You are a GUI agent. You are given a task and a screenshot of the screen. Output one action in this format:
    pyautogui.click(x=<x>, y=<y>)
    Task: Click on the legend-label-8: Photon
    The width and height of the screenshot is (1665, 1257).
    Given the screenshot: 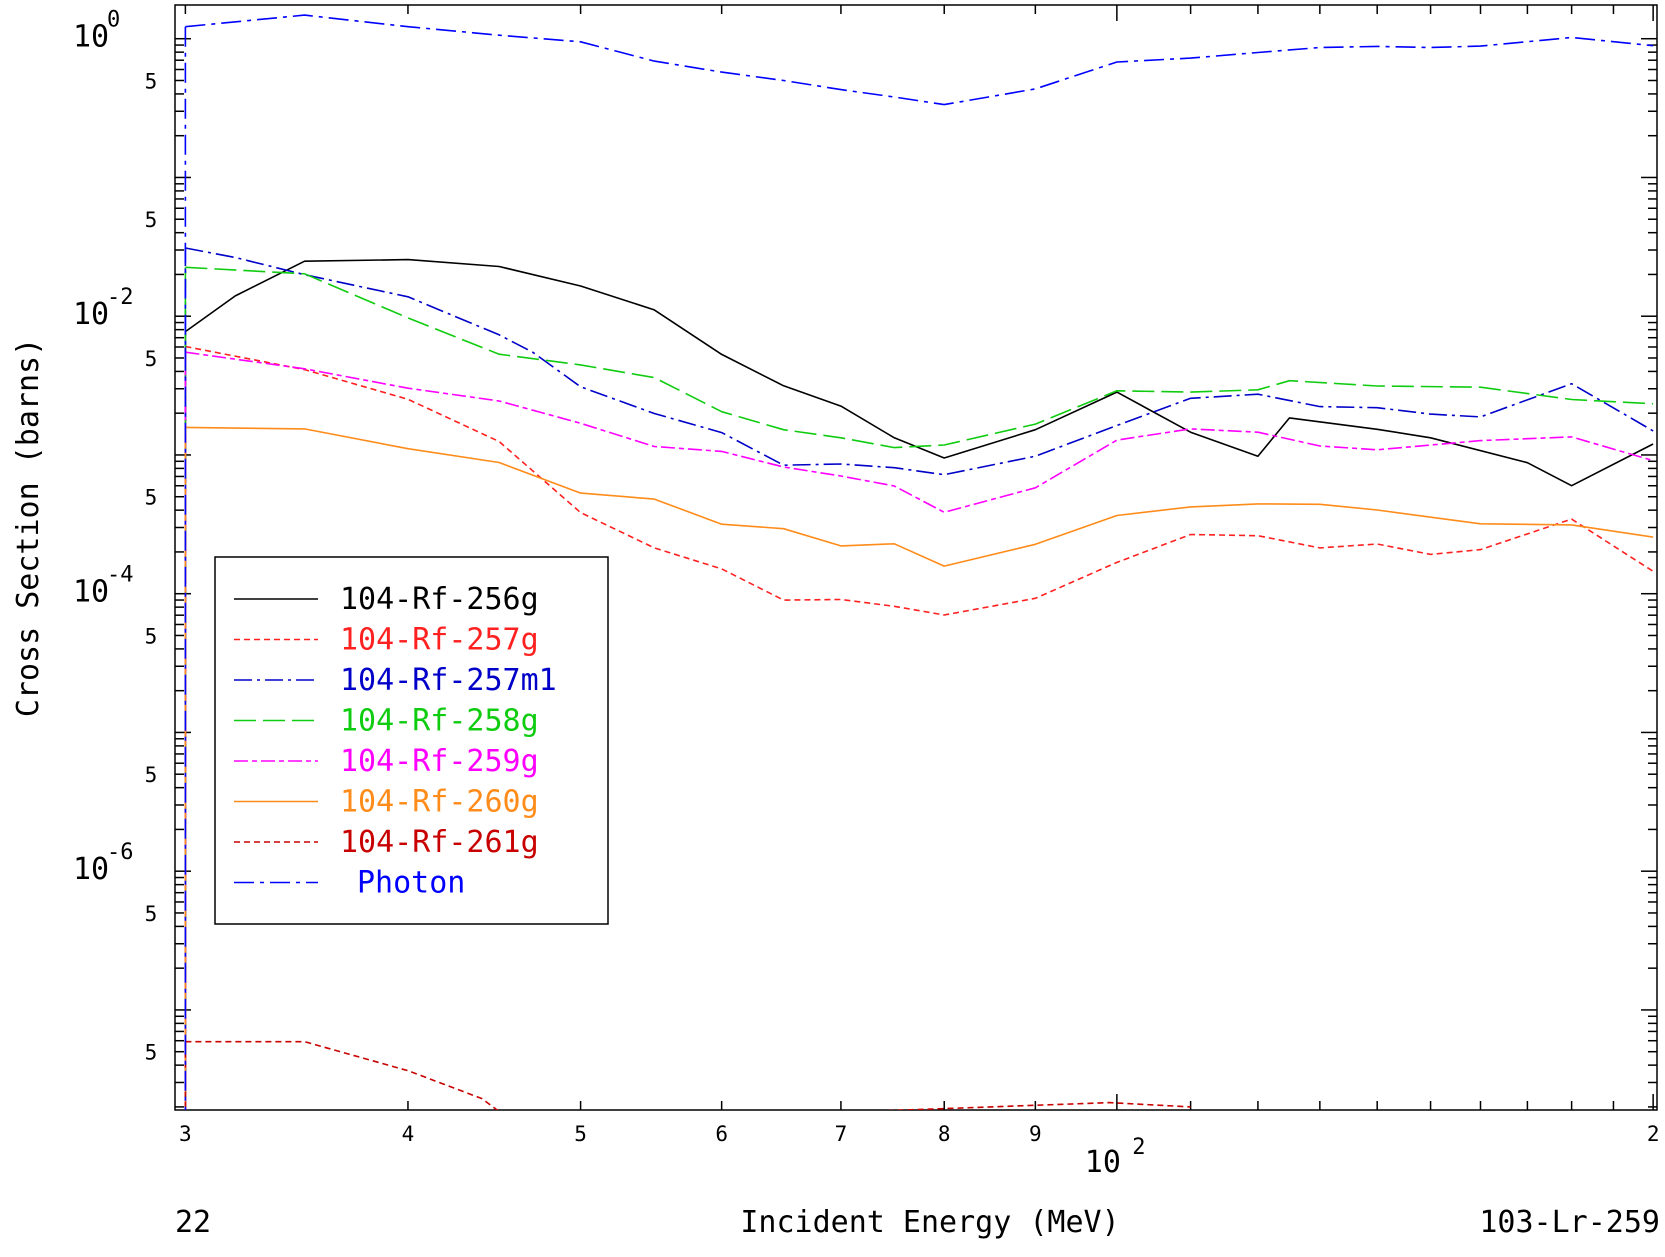 What is the action you would take?
    pyautogui.click(x=411, y=883)
    